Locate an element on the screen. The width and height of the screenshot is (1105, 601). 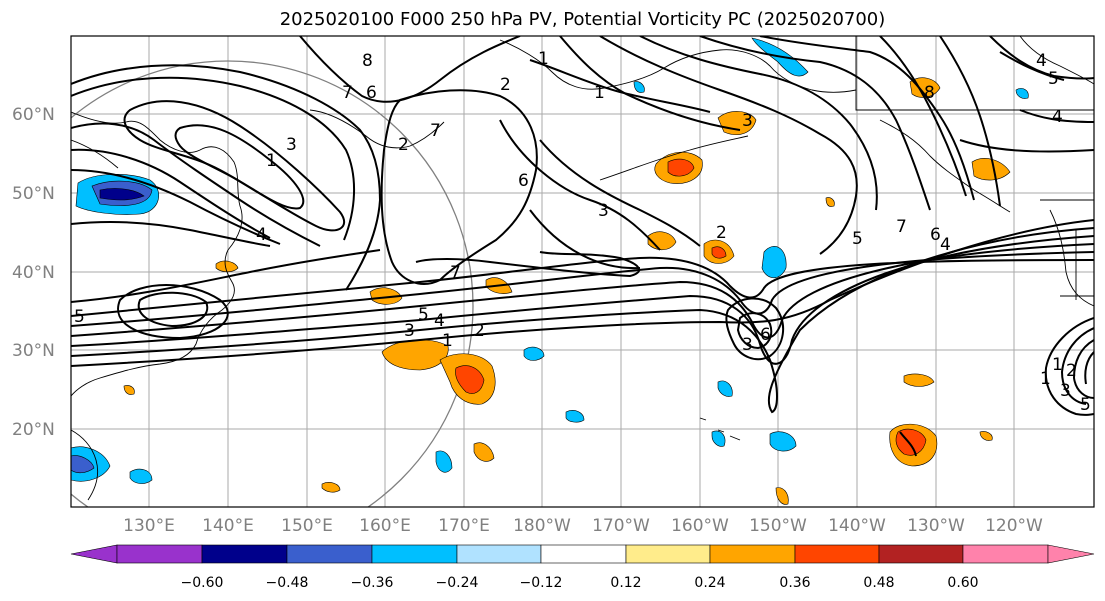
lat-label-20n: 20°N is located at coordinates (33, 430).